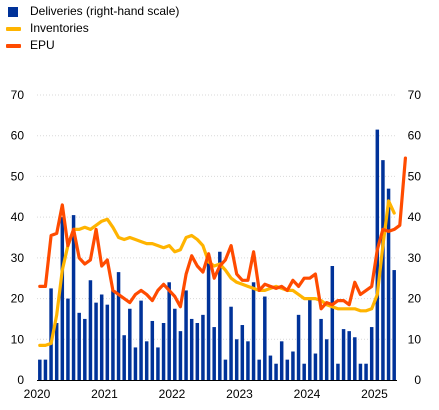  I want to click on inventories-swatch, so click(13, 29).